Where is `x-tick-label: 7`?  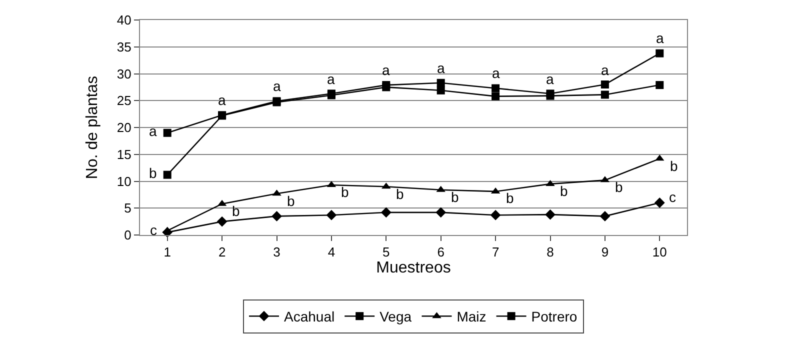
x-tick-label: 7 is located at coordinates (496, 252).